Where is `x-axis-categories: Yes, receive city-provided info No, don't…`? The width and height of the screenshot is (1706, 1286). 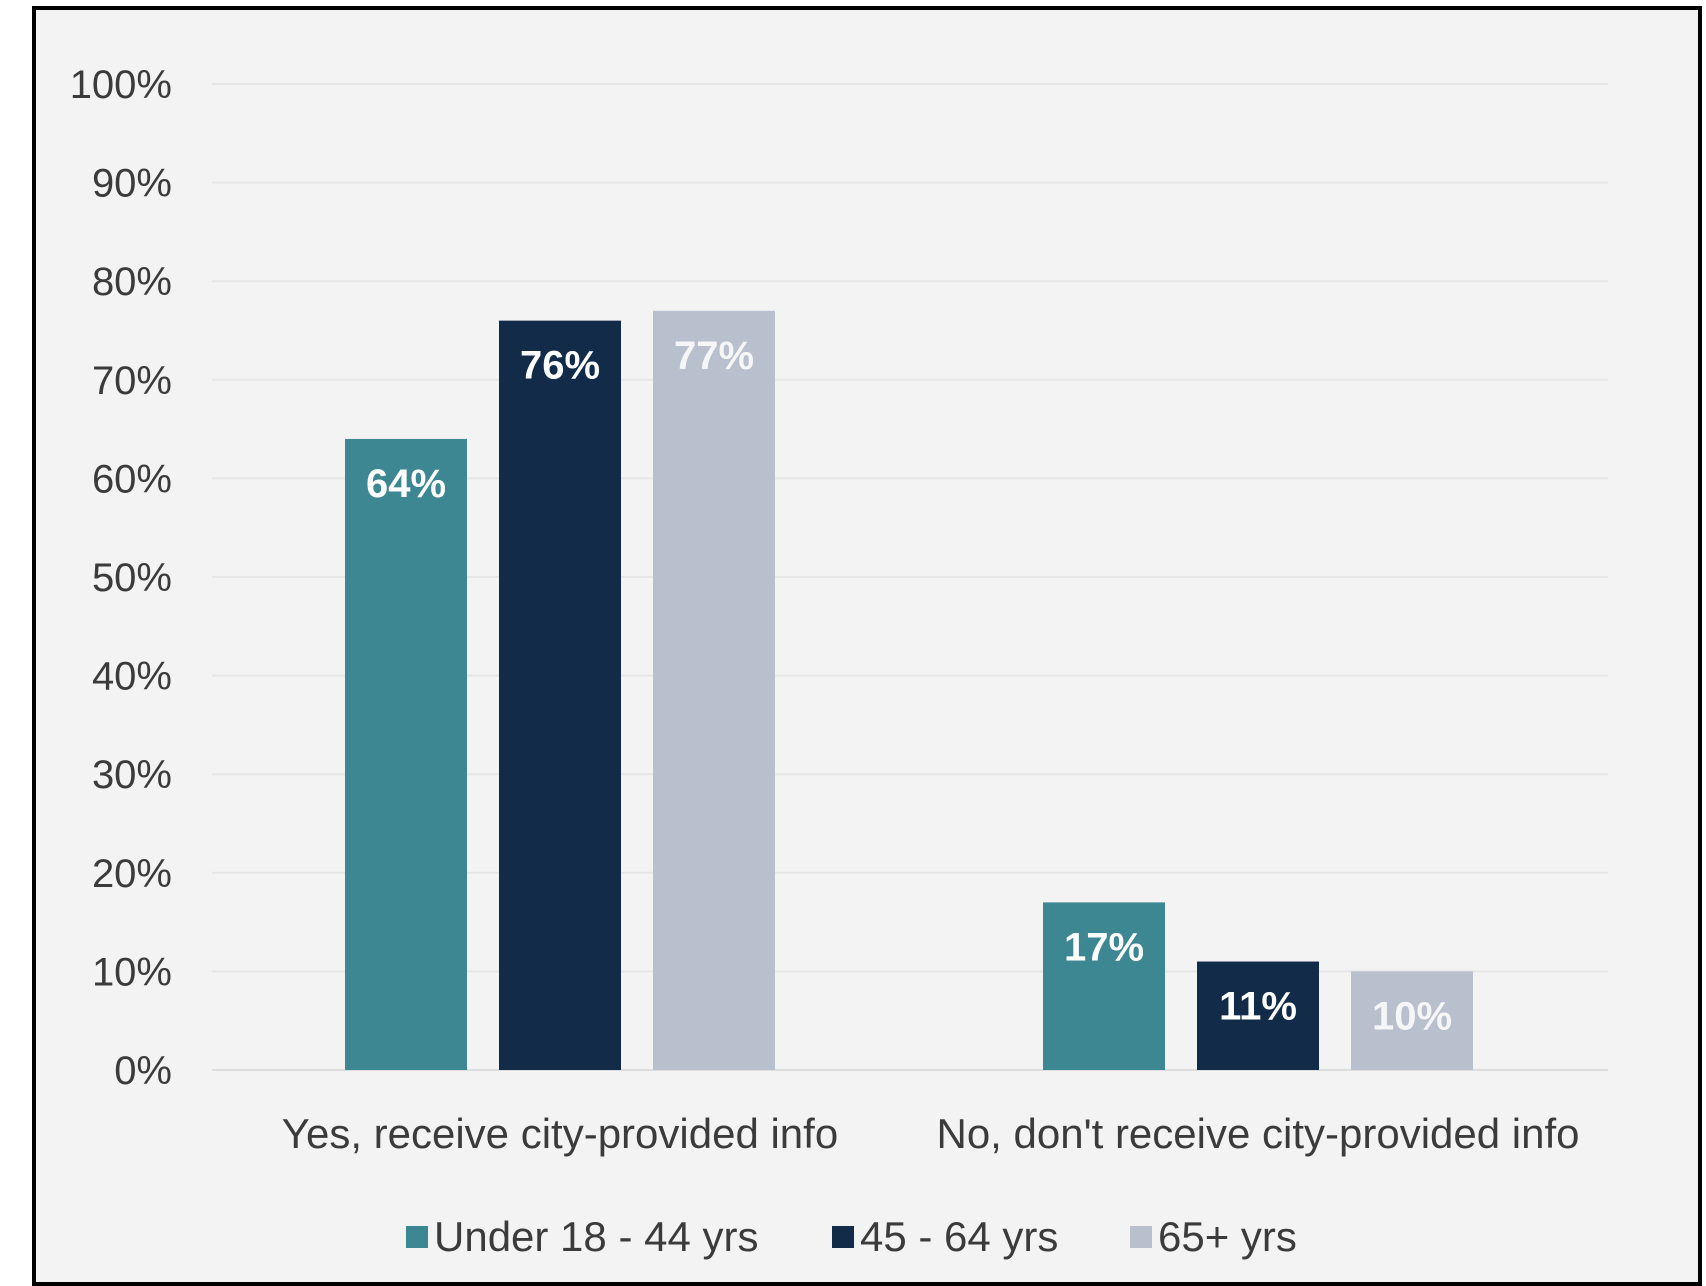
x-axis-categories: Yes, receive city-provided info No, don't… is located at coordinates (931, 1133).